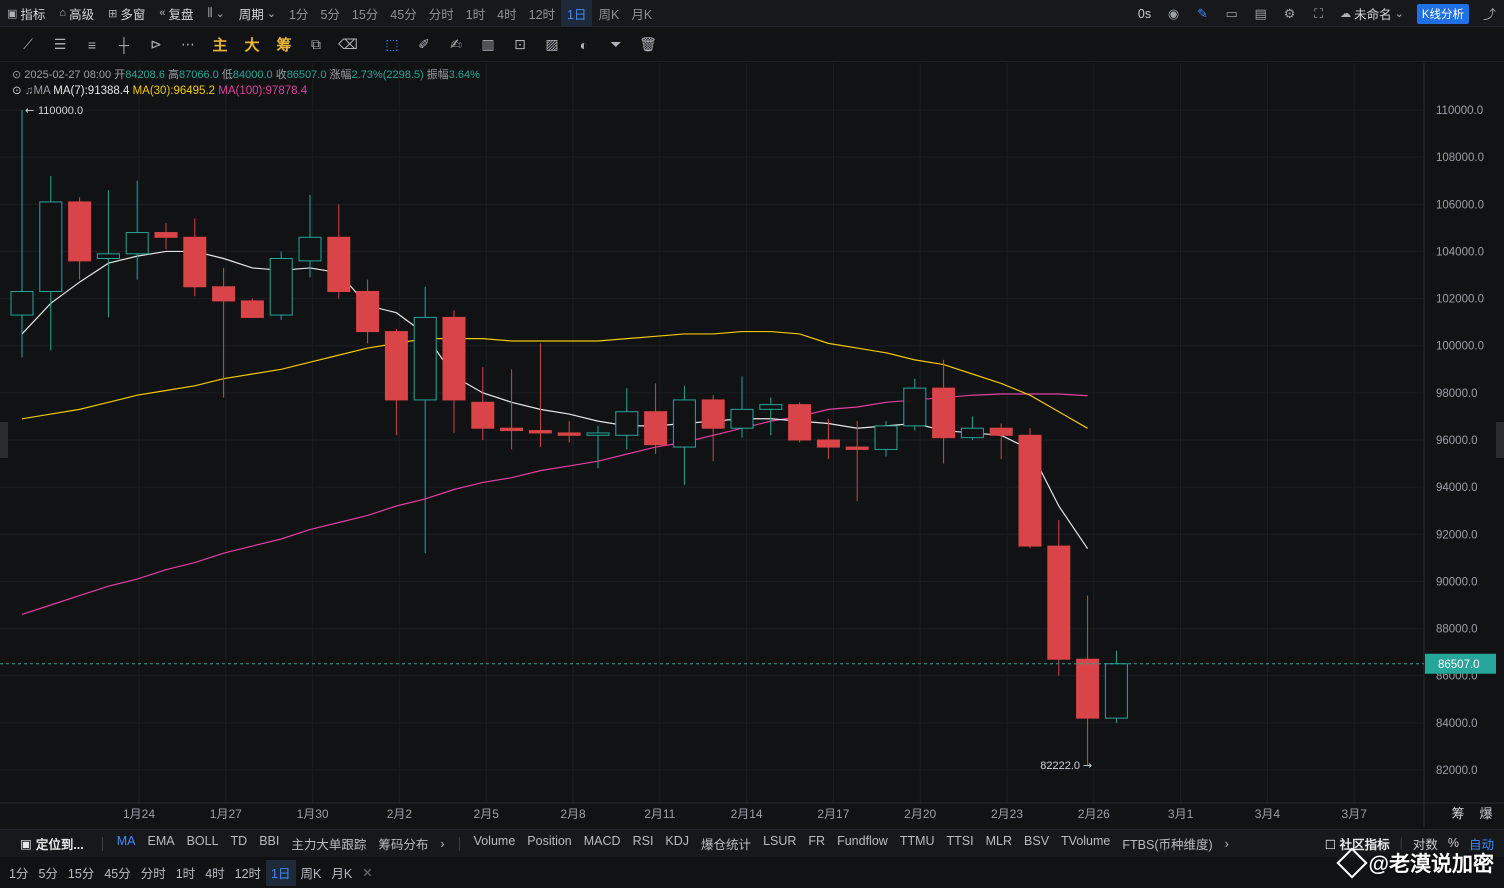 This screenshot has height=888, width=1504. I want to click on sub-indicator-tab: RSI, so click(643, 841).